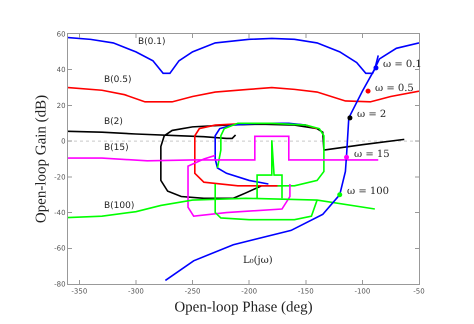  Describe the element at coordinates (113, 122) in the screenshot. I see `annotation: B(2)` at that location.